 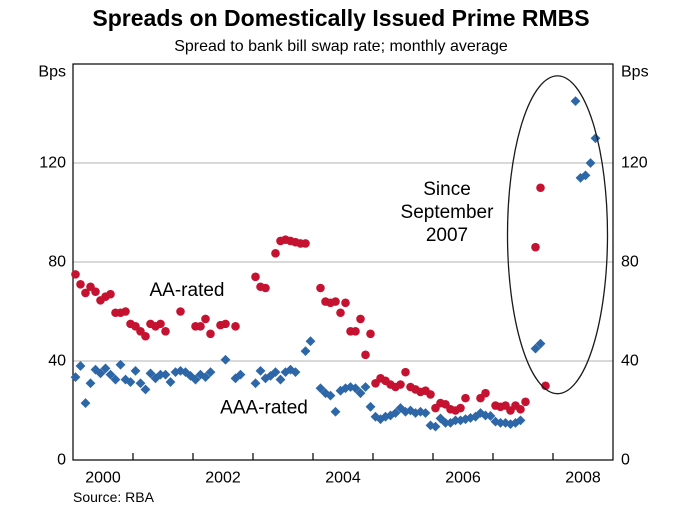 I want to click on x-year-label: 2004, so click(x=343, y=478).